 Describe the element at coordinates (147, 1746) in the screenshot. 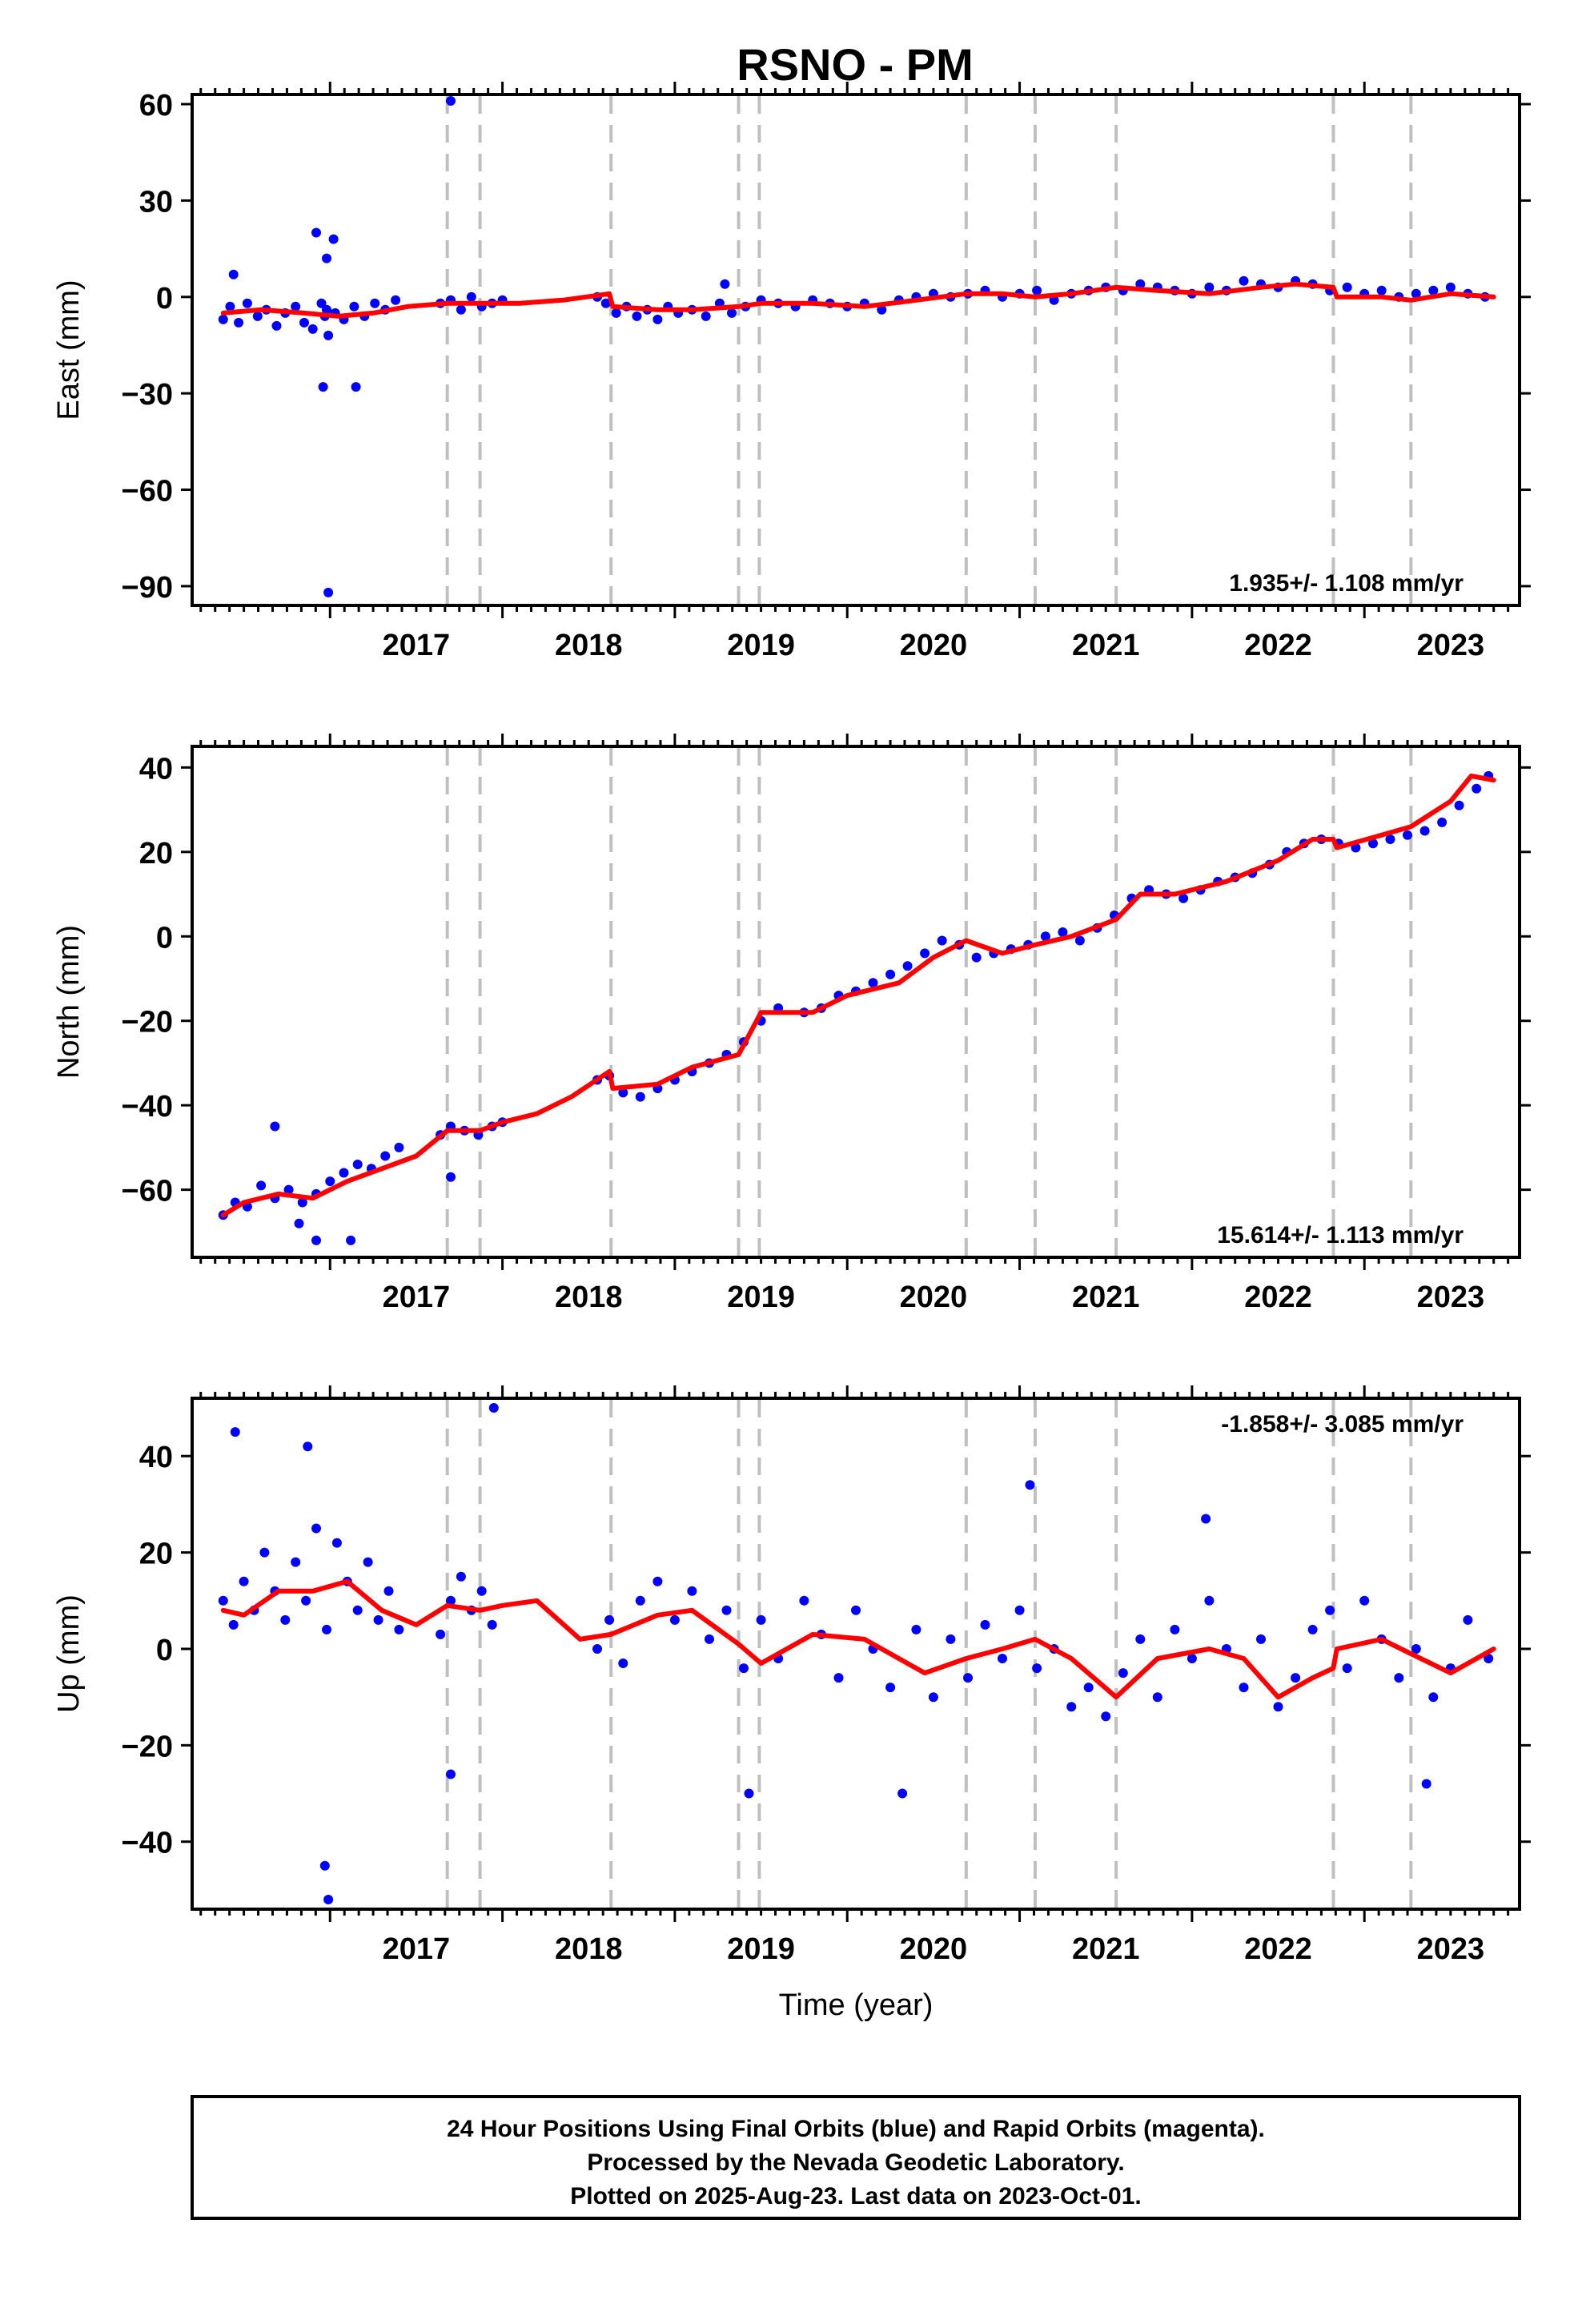

I see `y-tick-label: −20` at that location.